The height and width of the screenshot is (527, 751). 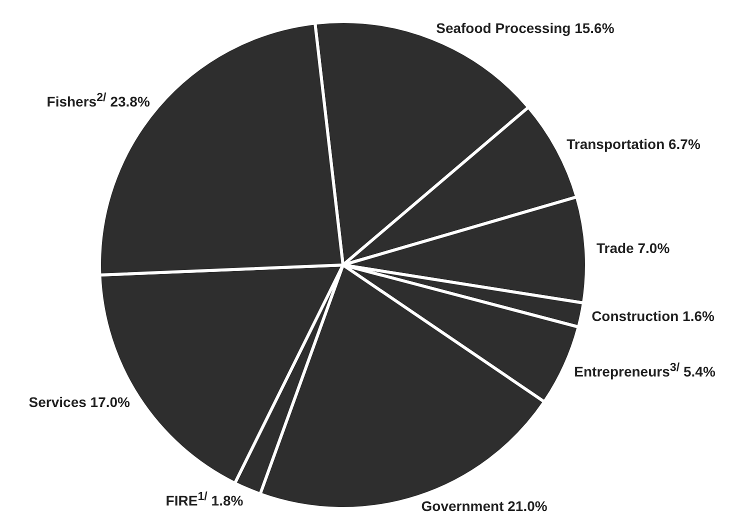 I want to click on data-label: 23.8%, so click(x=130, y=102).